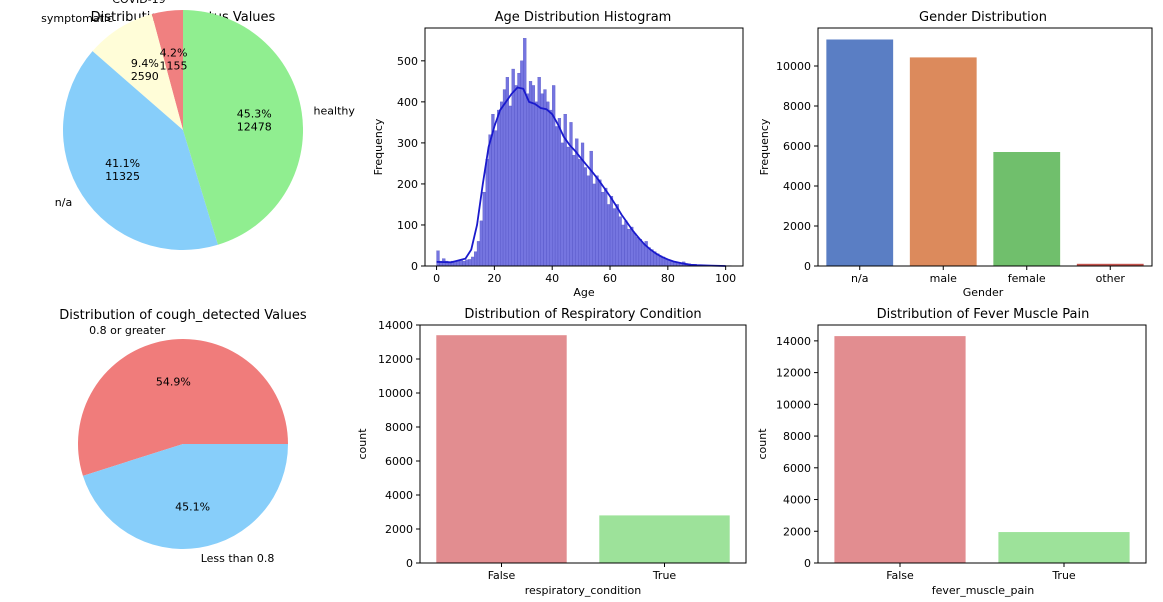 This screenshot has width=1163, height=602. Describe the element at coordinates (183, 315) in the screenshot. I see `chart-title: Distribution of cough_detected Values` at that location.